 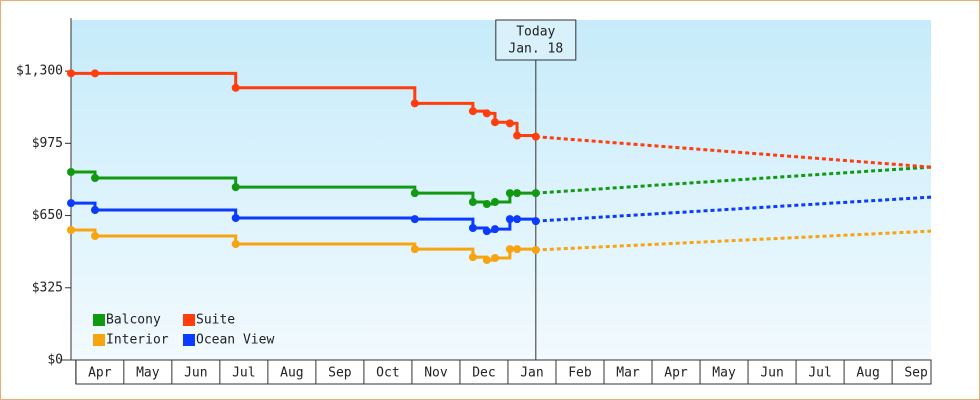 What do you see at coordinates (55, 360) in the screenshot?
I see `y-tick-label: $0` at bounding box center [55, 360].